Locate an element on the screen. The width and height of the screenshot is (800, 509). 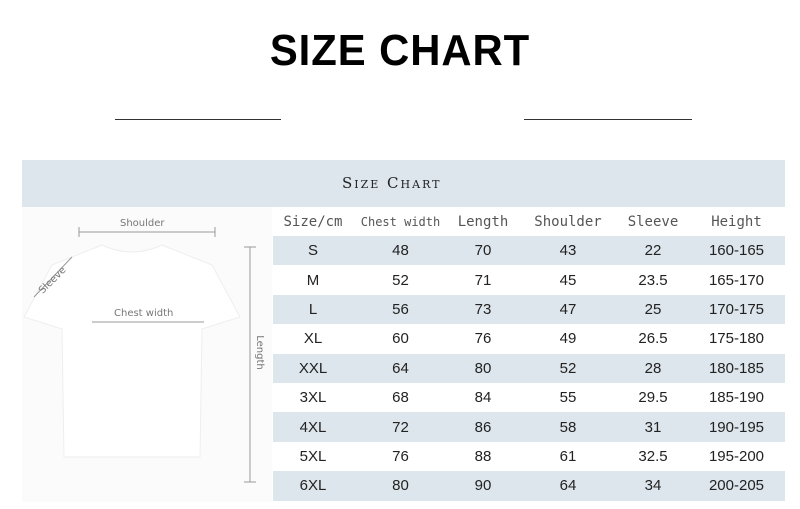
cell-sleeve: 31 is located at coordinates (653, 427).